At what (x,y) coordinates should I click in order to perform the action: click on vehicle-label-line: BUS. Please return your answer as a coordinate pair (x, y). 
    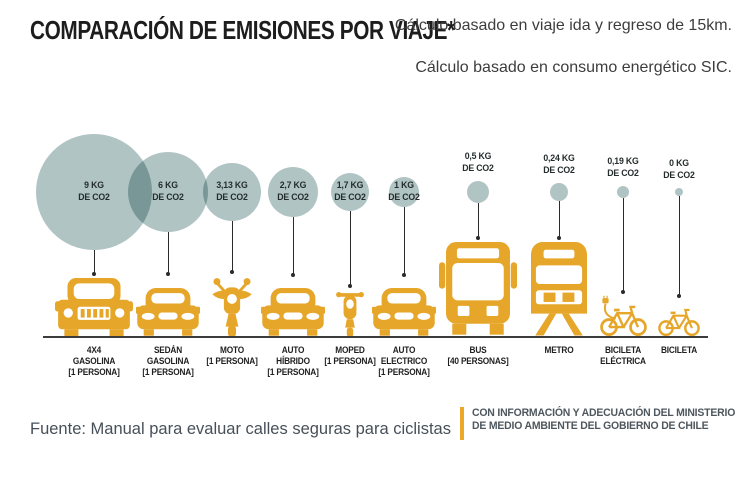
    Looking at the image, I should click on (478, 350).